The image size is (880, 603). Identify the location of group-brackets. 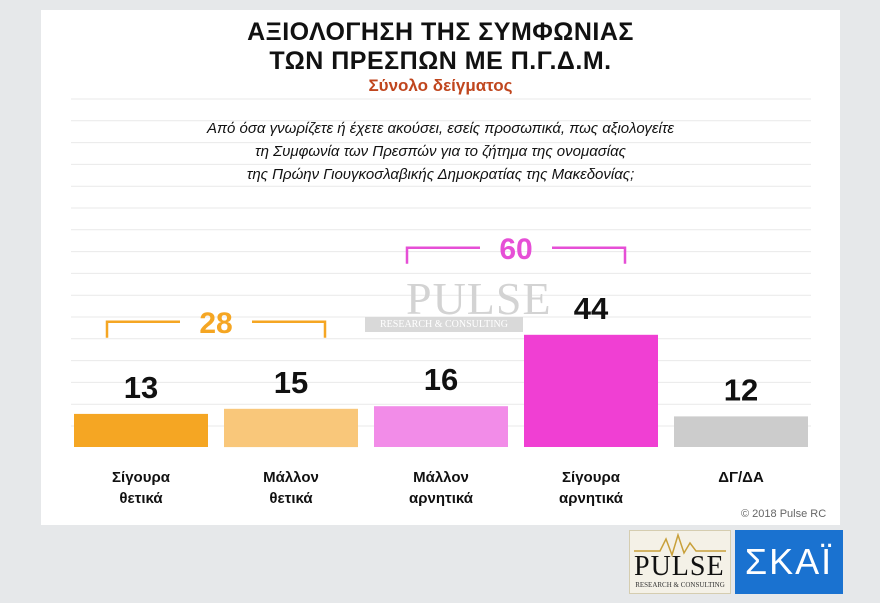
(366, 292).